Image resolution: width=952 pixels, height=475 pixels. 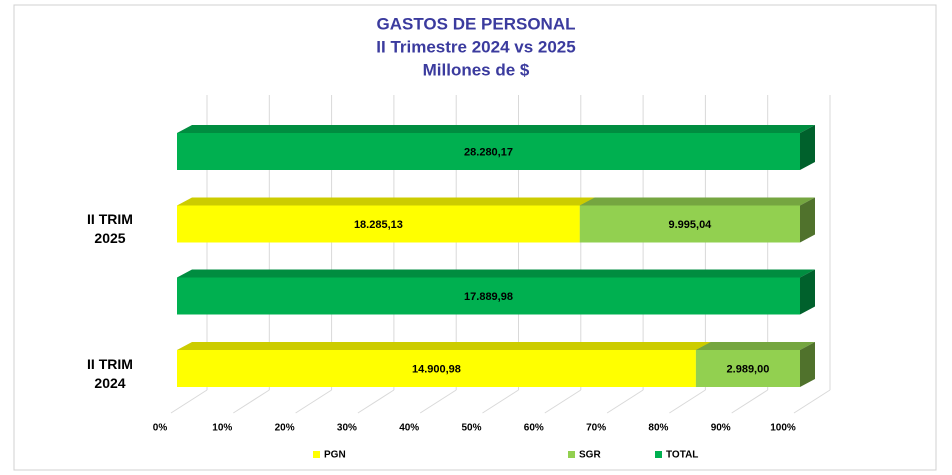 I want to click on x-tick-label: 20%, so click(x=285, y=428).